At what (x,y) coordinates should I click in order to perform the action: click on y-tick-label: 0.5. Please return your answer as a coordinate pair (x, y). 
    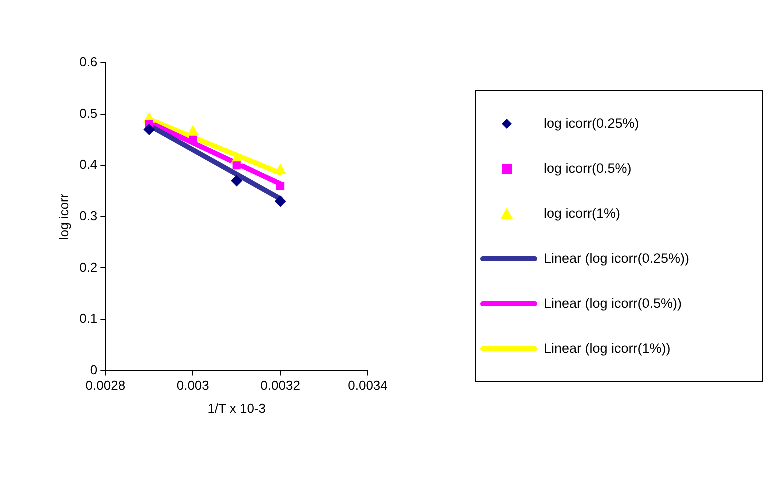
    Looking at the image, I should click on (89, 113).